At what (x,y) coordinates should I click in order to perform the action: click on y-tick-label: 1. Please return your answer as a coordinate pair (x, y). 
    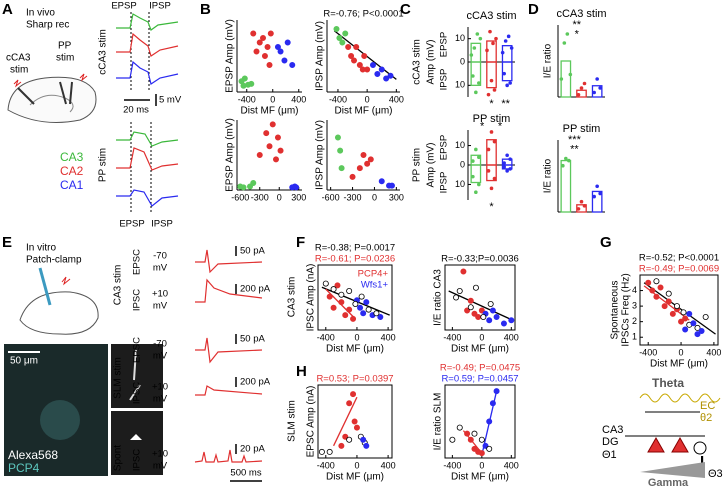
    Looking at the image, I should click on (634, 337).